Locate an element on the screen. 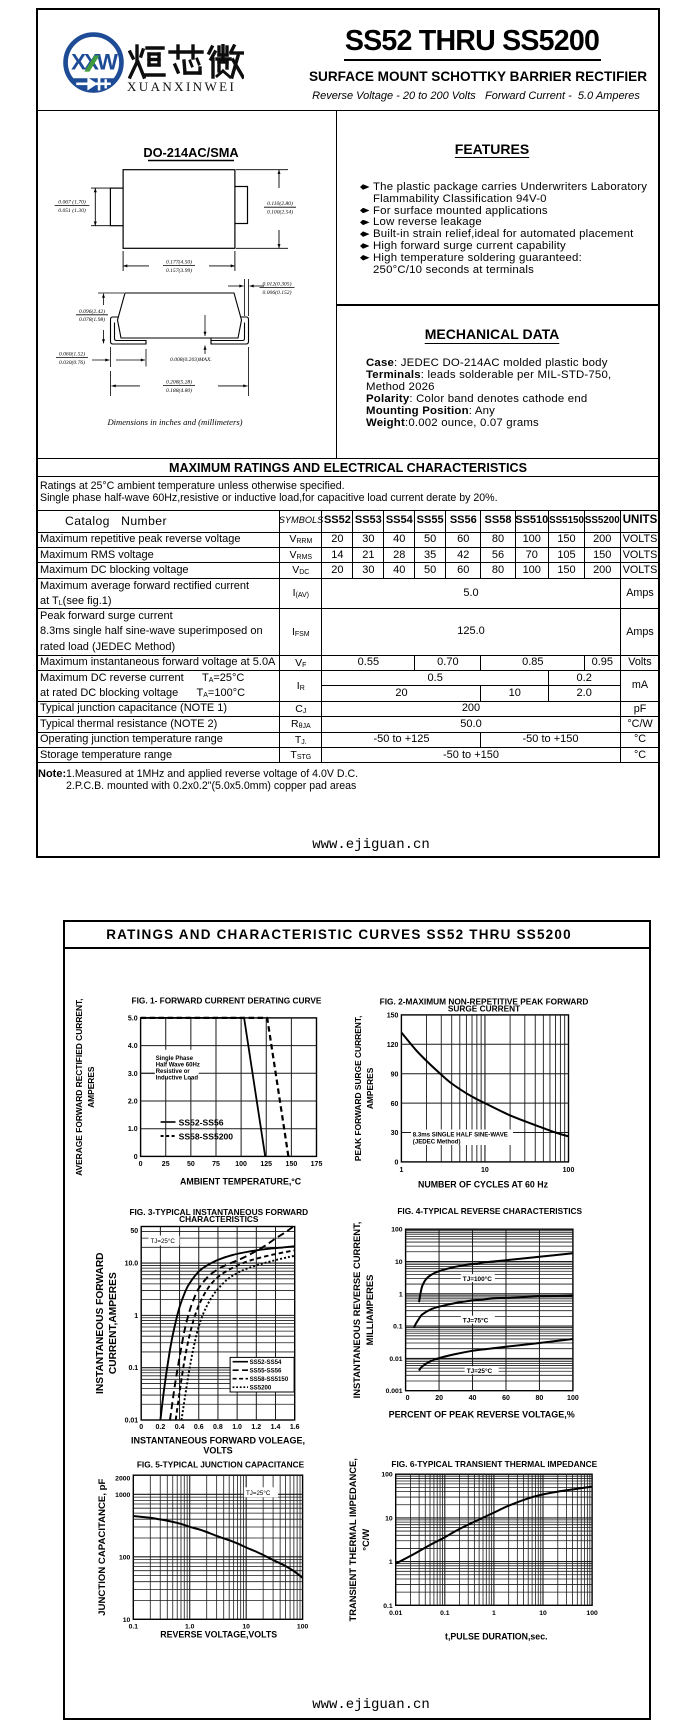 The height and width of the screenshot is (1736, 694). svg-text: TJ=75°C is located at coordinates (476, 1321).